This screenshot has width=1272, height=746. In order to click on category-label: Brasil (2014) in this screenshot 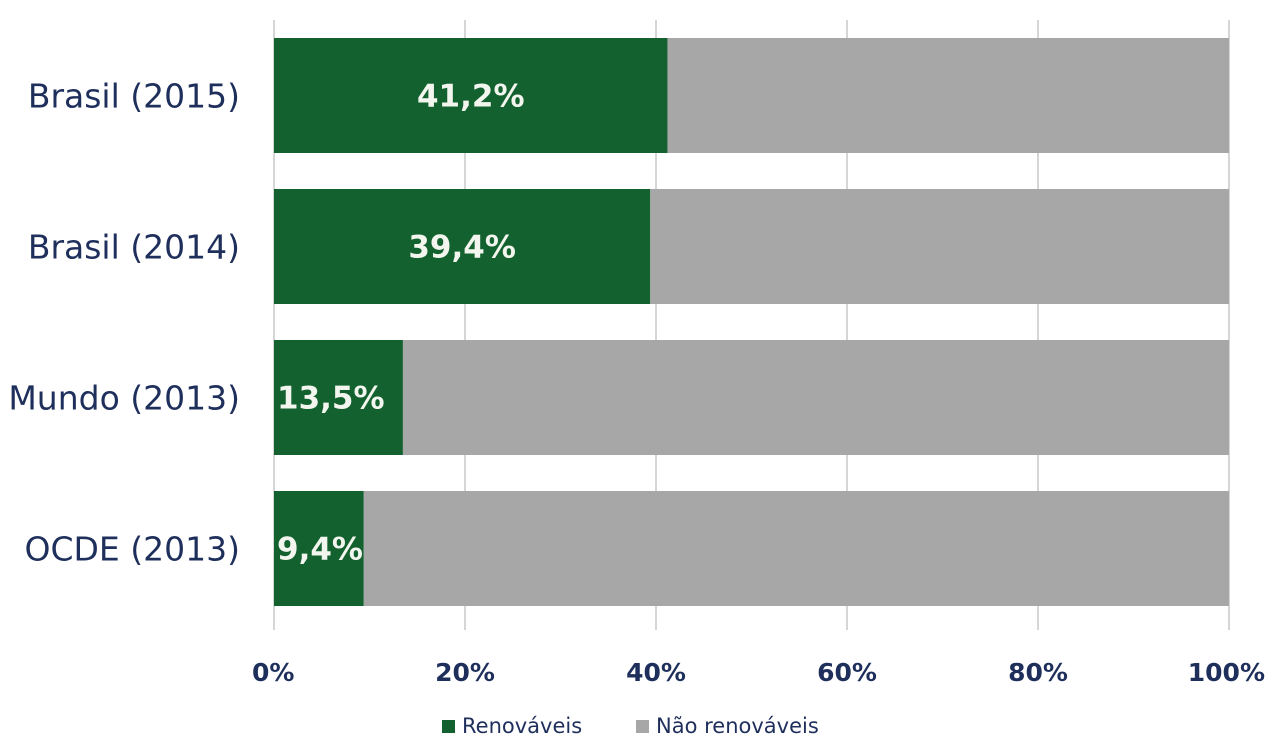, I will do `click(134, 247)`.